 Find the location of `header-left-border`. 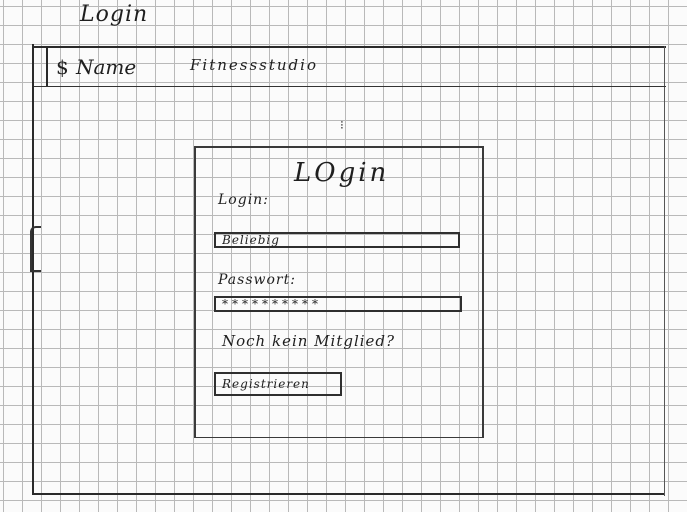

header-left-border is located at coordinates (47, 67).